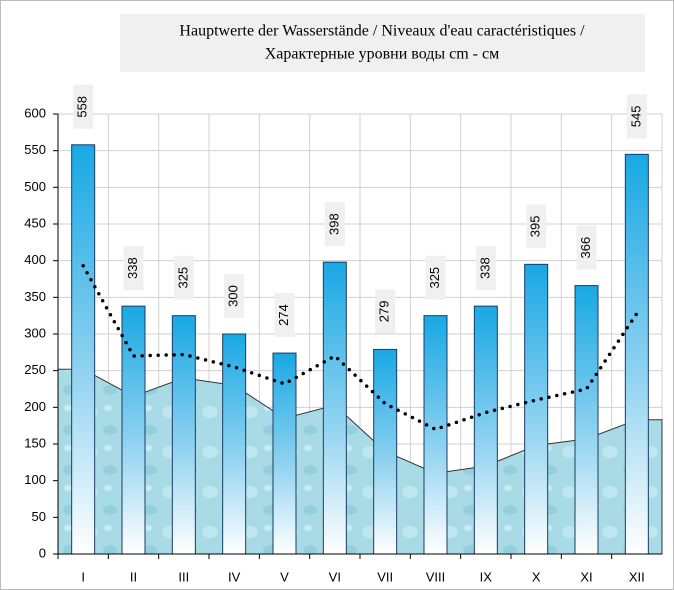  I want to click on y-tick-label: 450, so click(35, 222).